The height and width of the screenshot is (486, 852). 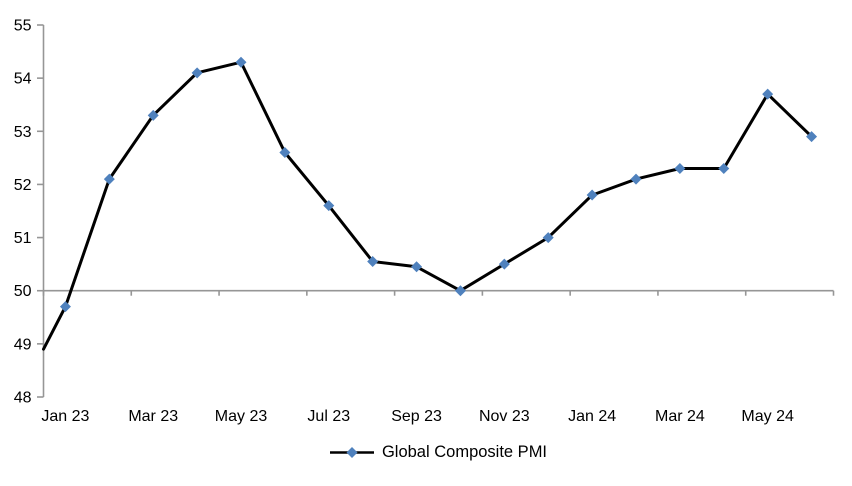 I want to click on y-tick-label: 52, so click(x=23, y=185).